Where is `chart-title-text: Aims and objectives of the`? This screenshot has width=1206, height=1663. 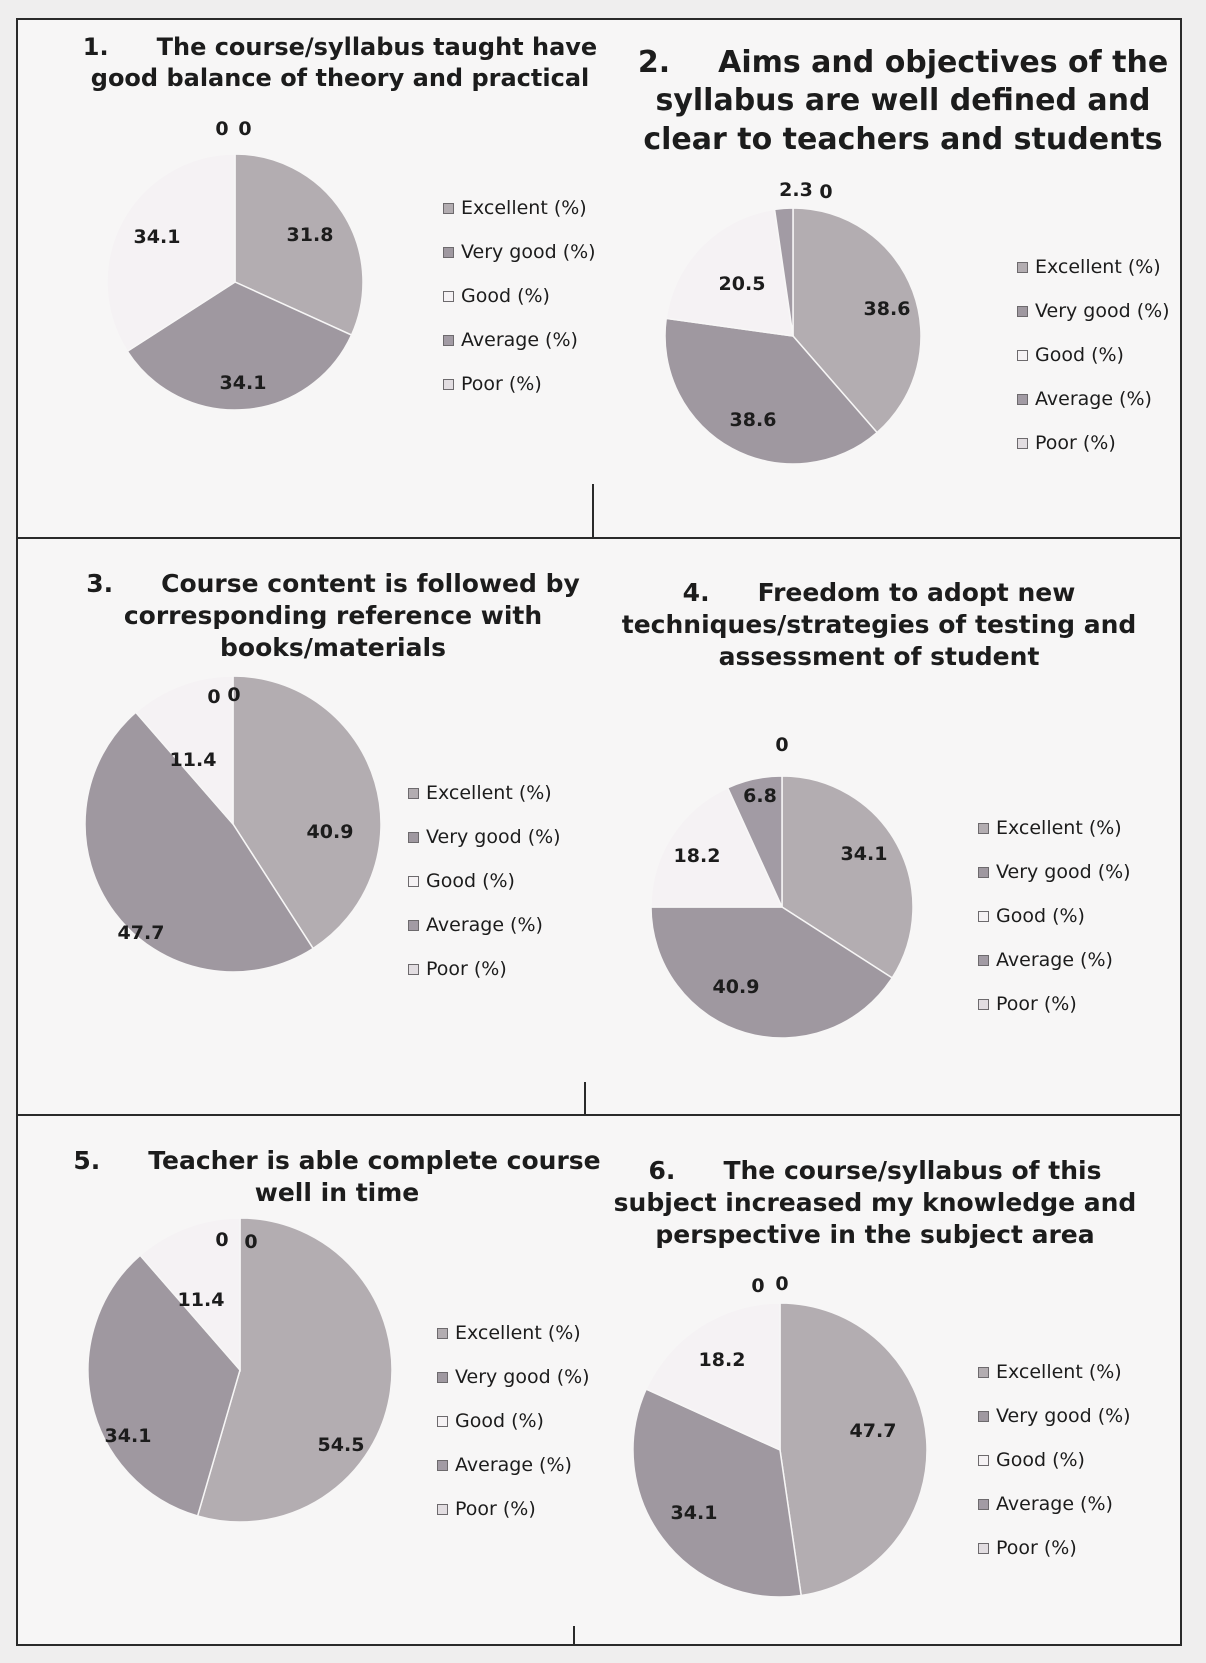 chart-title-text: Aims and objectives of the is located at coordinates (943, 62).